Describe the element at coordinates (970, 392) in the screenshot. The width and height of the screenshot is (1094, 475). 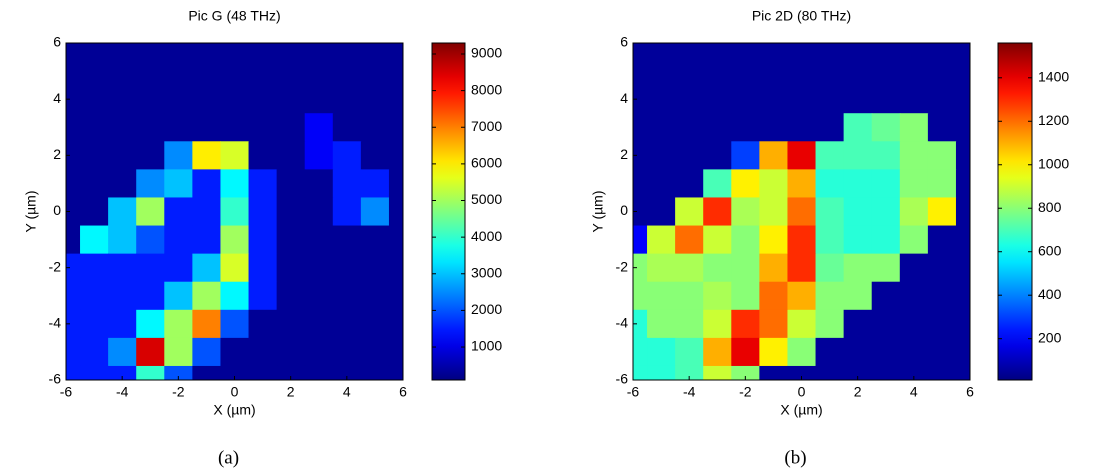
I see `x-tick-label: 6` at that location.